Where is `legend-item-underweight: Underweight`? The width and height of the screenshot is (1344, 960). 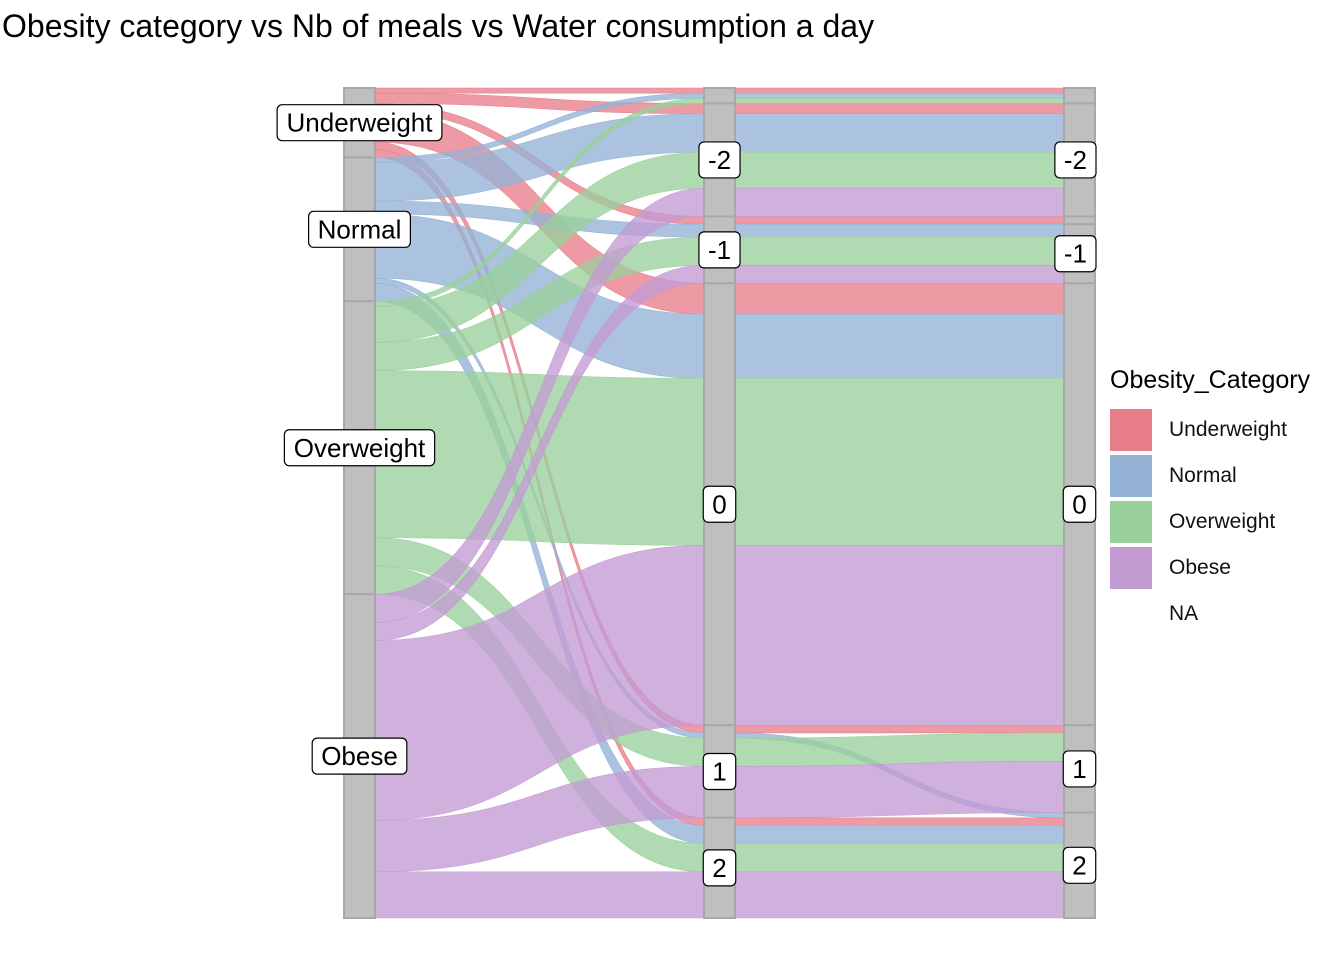 legend-item-underweight: Underweight is located at coordinates (1210, 430).